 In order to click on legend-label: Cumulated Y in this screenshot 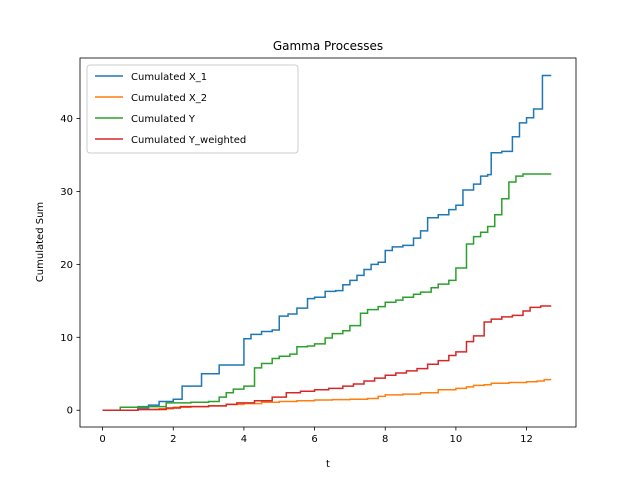, I will do `click(163, 119)`.